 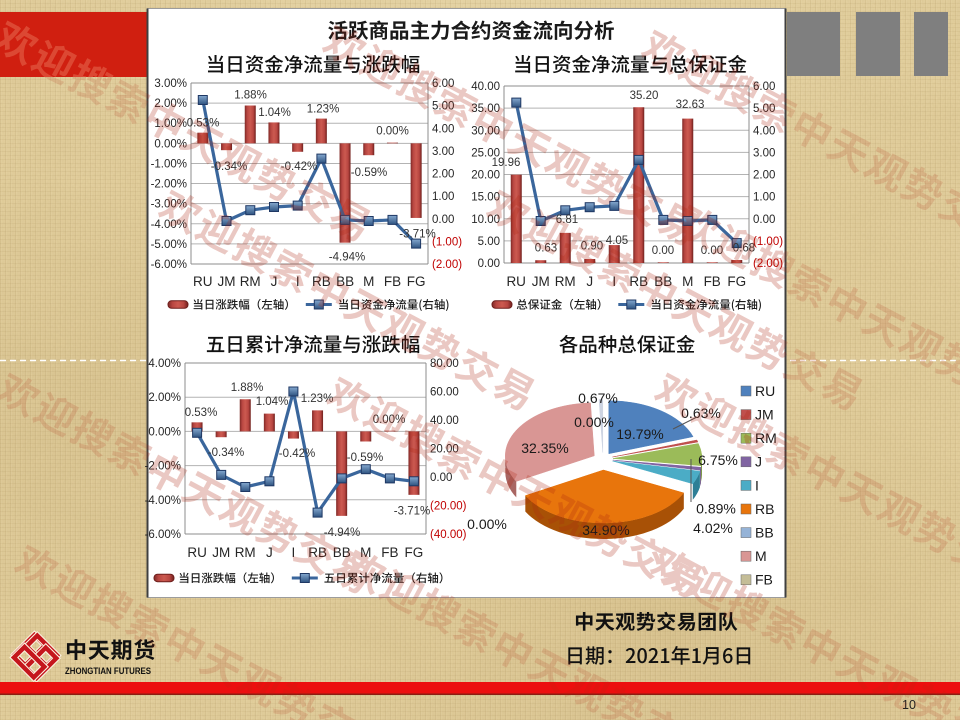 I want to click on svg-text: -0.34%, so click(x=226, y=453).